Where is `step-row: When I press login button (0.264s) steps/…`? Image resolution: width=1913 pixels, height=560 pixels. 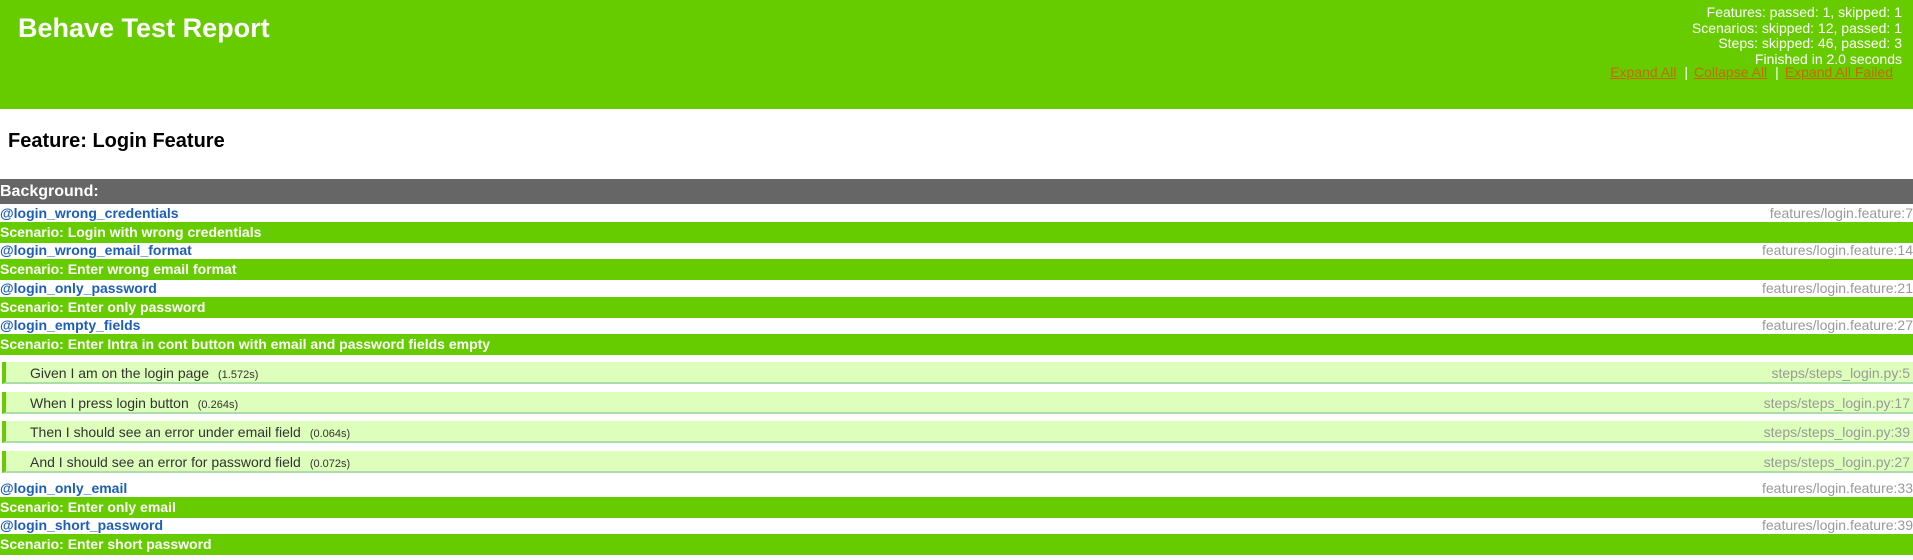
step-row: When I press login button (0.264s) steps/… is located at coordinates (957, 403).